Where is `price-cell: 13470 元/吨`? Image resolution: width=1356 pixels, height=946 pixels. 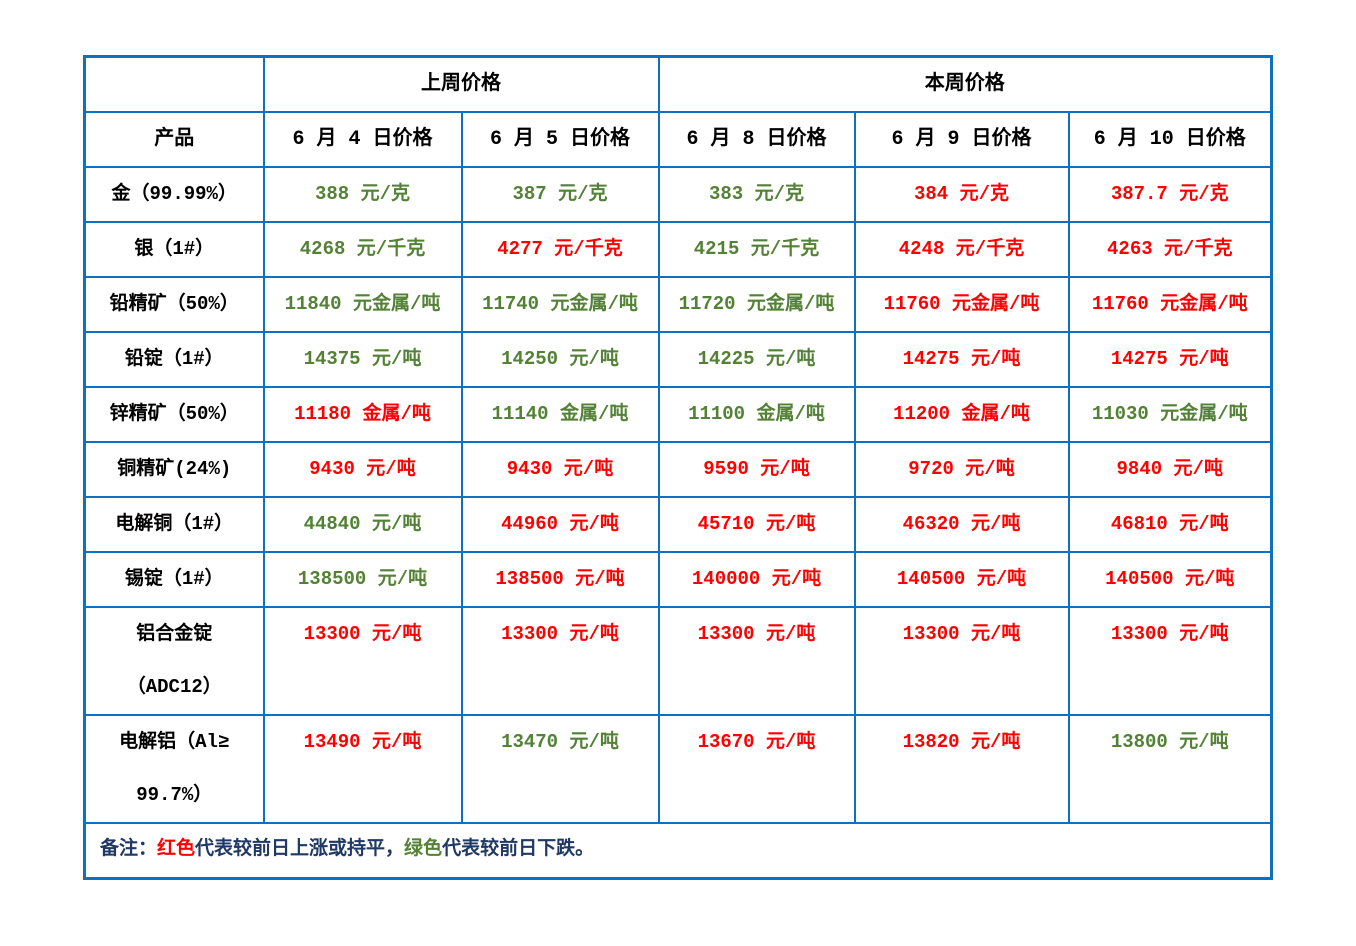
price-cell: 13470 元/吨 is located at coordinates (560, 769).